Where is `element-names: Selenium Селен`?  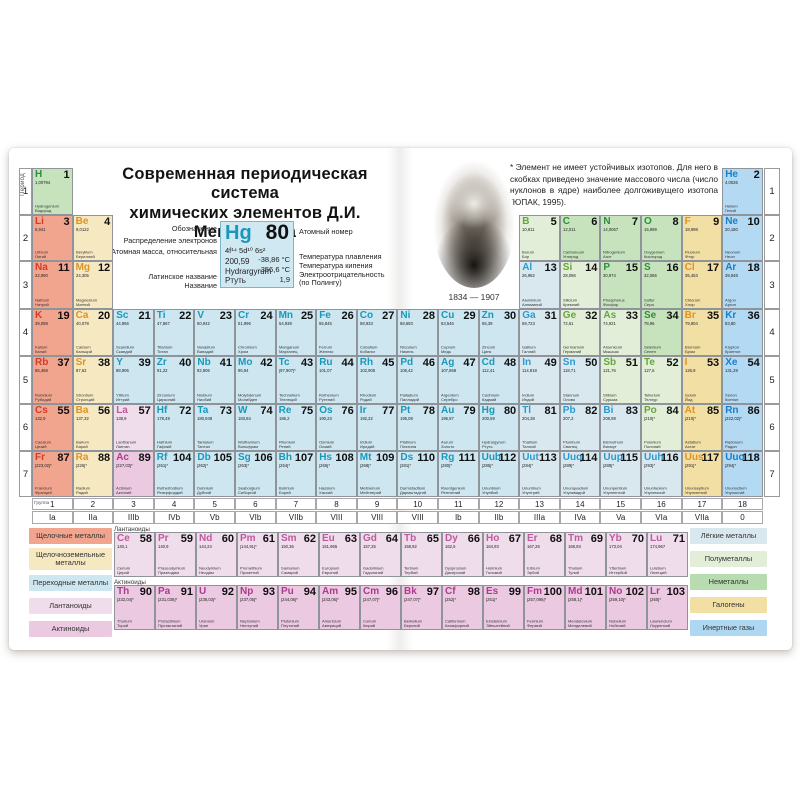 element-names: Selenium Селен is located at coordinates (652, 350).